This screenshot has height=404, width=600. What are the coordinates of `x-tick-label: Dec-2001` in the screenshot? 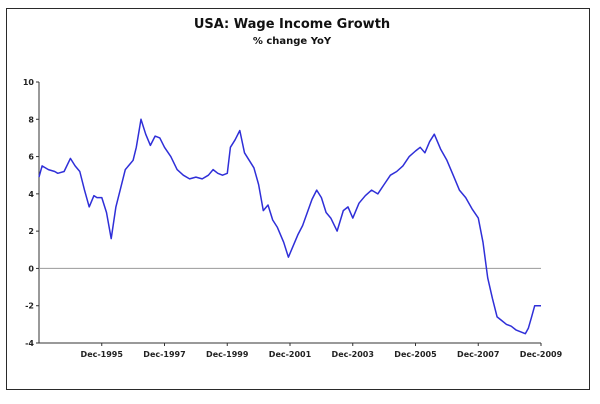 It's located at (290, 354).